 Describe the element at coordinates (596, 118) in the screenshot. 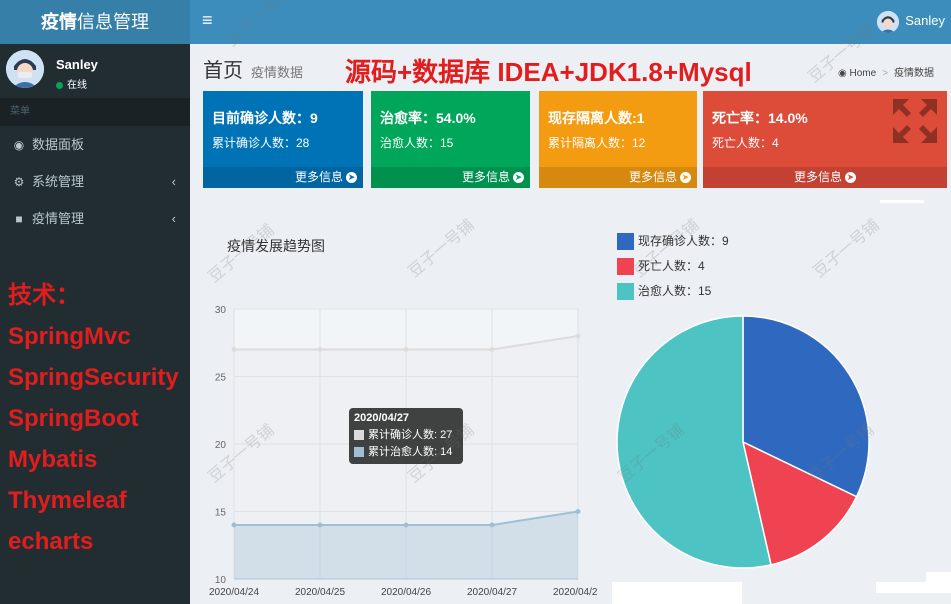

I see `stat-primary: 现存隔离人数:1` at that location.